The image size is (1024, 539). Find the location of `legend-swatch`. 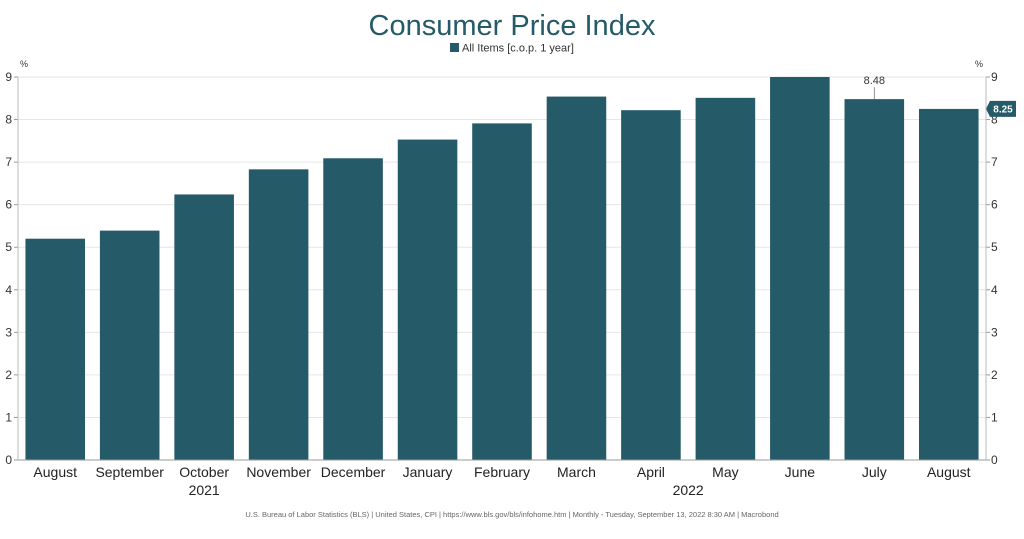

legend-swatch is located at coordinates (454, 47).